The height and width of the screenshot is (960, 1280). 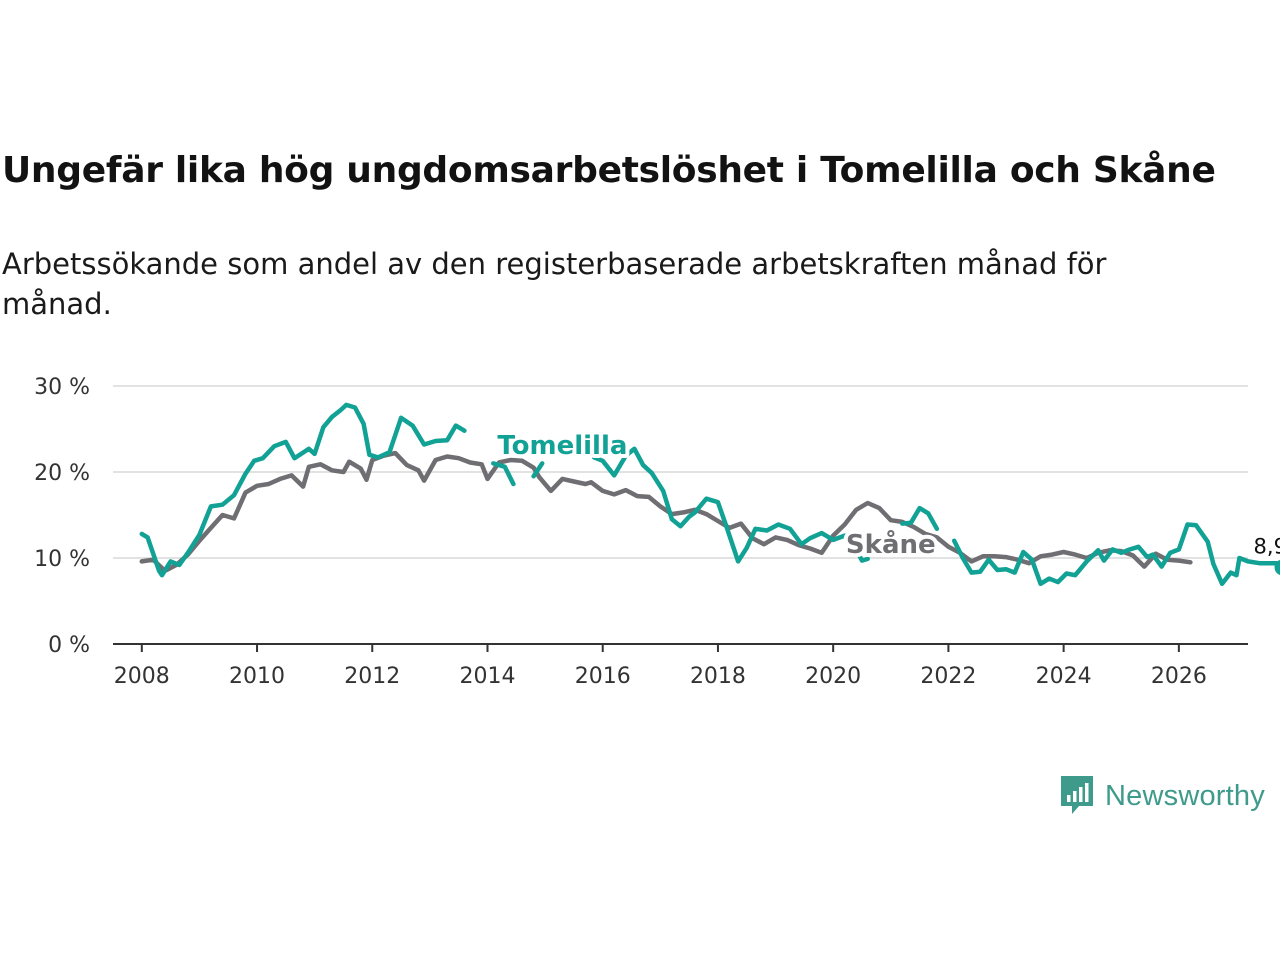 What do you see at coordinates (666, 512) in the screenshot?
I see `series-line-skne` at bounding box center [666, 512].